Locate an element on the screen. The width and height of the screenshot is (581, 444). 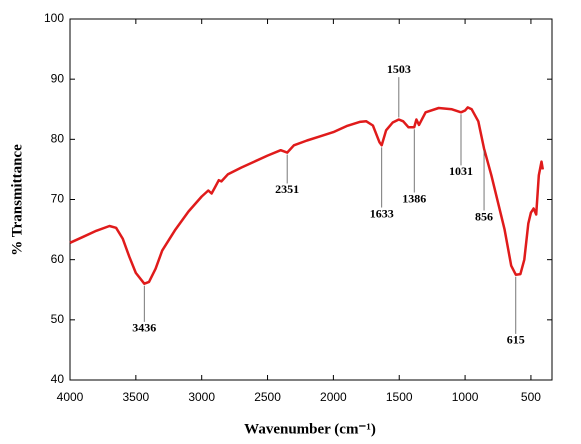
peak-label: 1503 is located at coordinates (399, 69).